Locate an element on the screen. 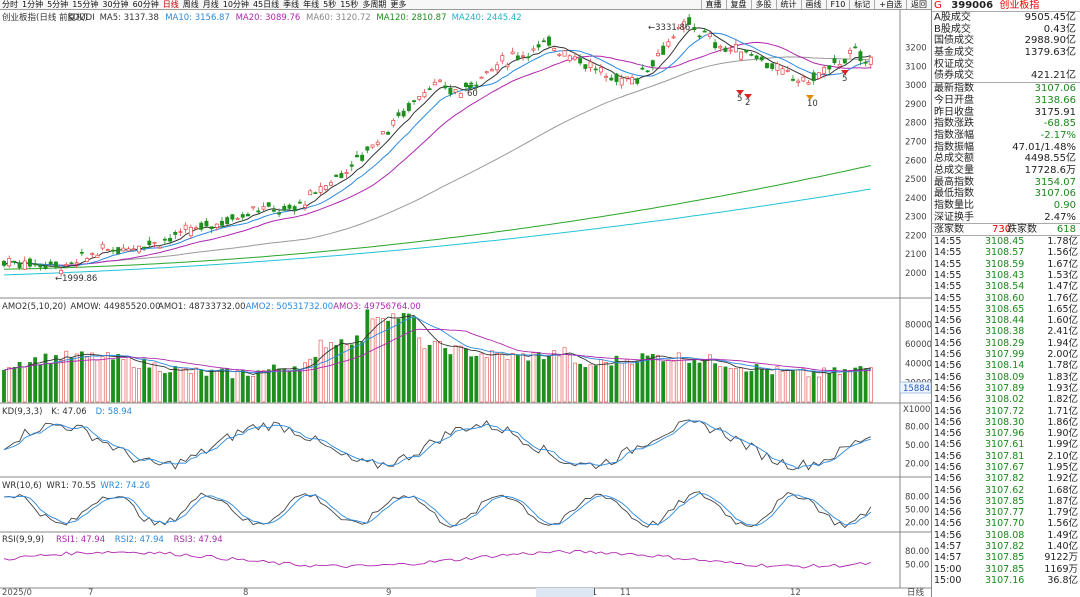 The height and width of the screenshot is (597, 1080). period-tab: 年线 is located at coordinates (311, 4).